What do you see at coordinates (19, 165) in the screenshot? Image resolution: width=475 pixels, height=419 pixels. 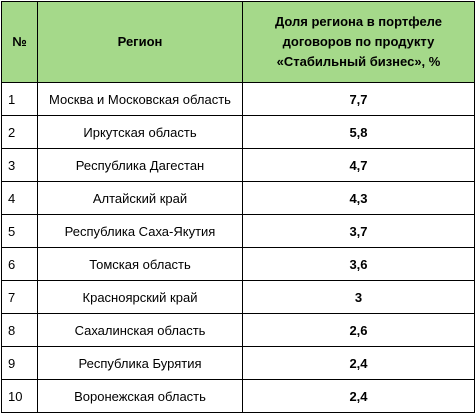 I see `row-num: 3` at bounding box center [19, 165].